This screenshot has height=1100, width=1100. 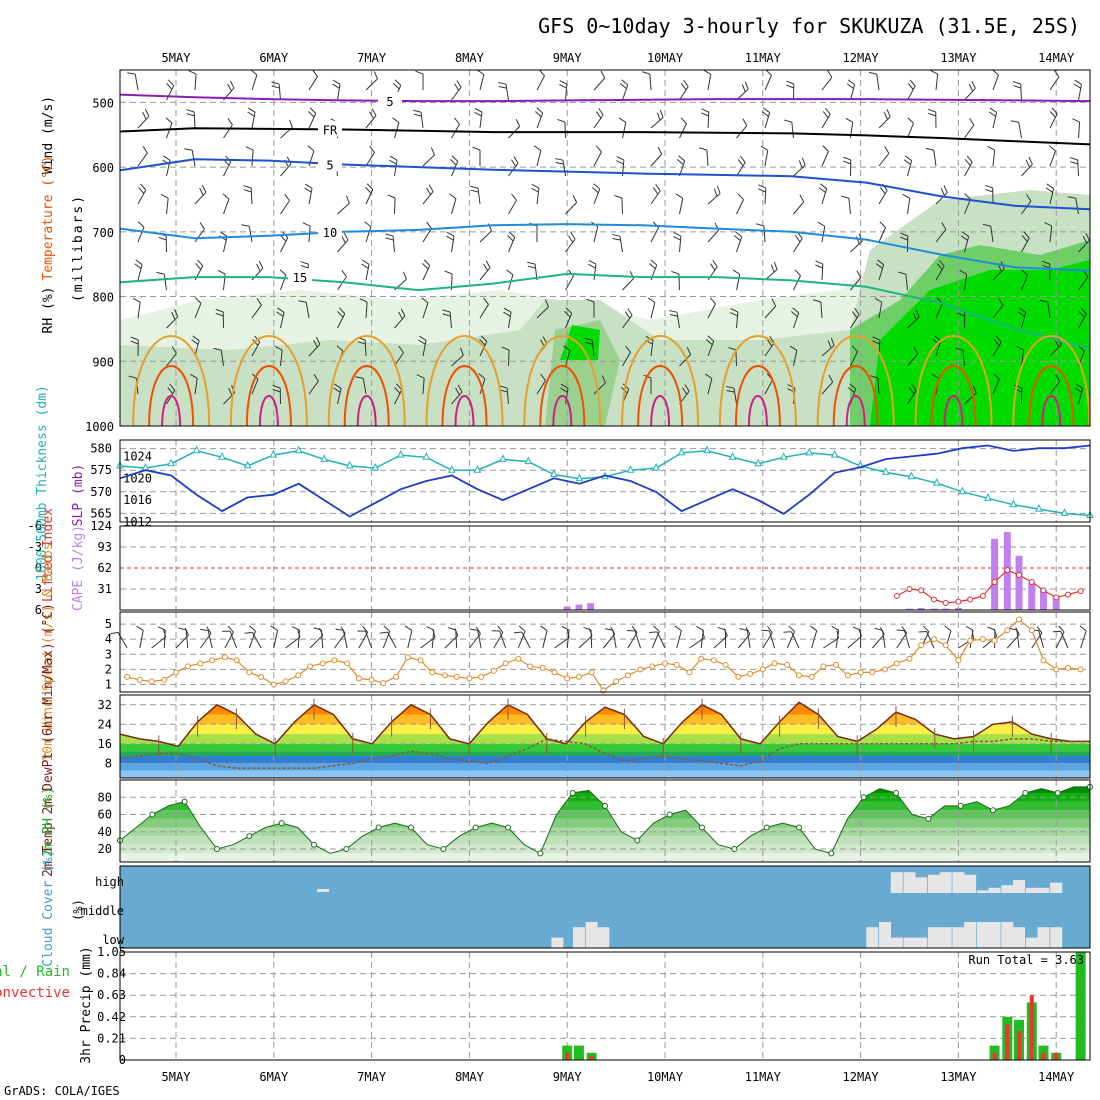 I want to click on wind-tick: 4, so click(x=108, y=639).